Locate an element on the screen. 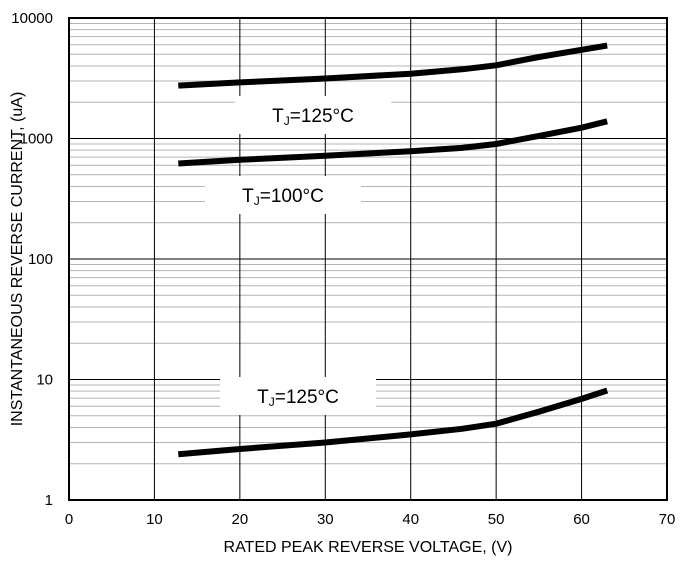 The width and height of the screenshot is (682, 563). x-tick-label: 60 is located at coordinates (581, 519).